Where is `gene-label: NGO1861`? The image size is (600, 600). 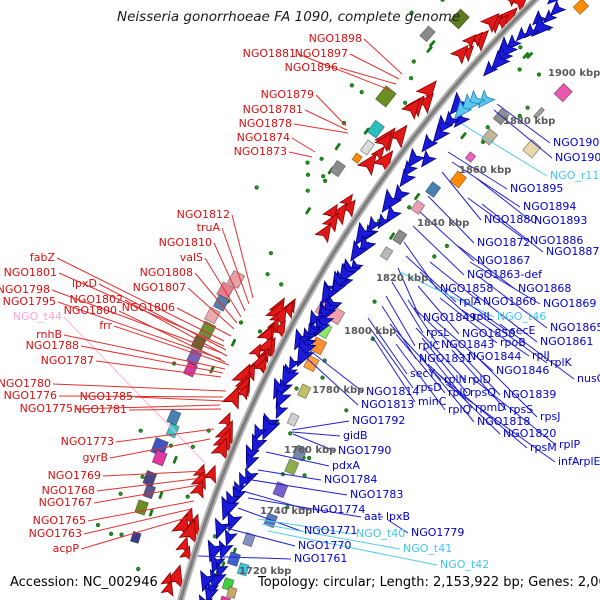 gene-label: NGO1861 is located at coordinates (566, 341).